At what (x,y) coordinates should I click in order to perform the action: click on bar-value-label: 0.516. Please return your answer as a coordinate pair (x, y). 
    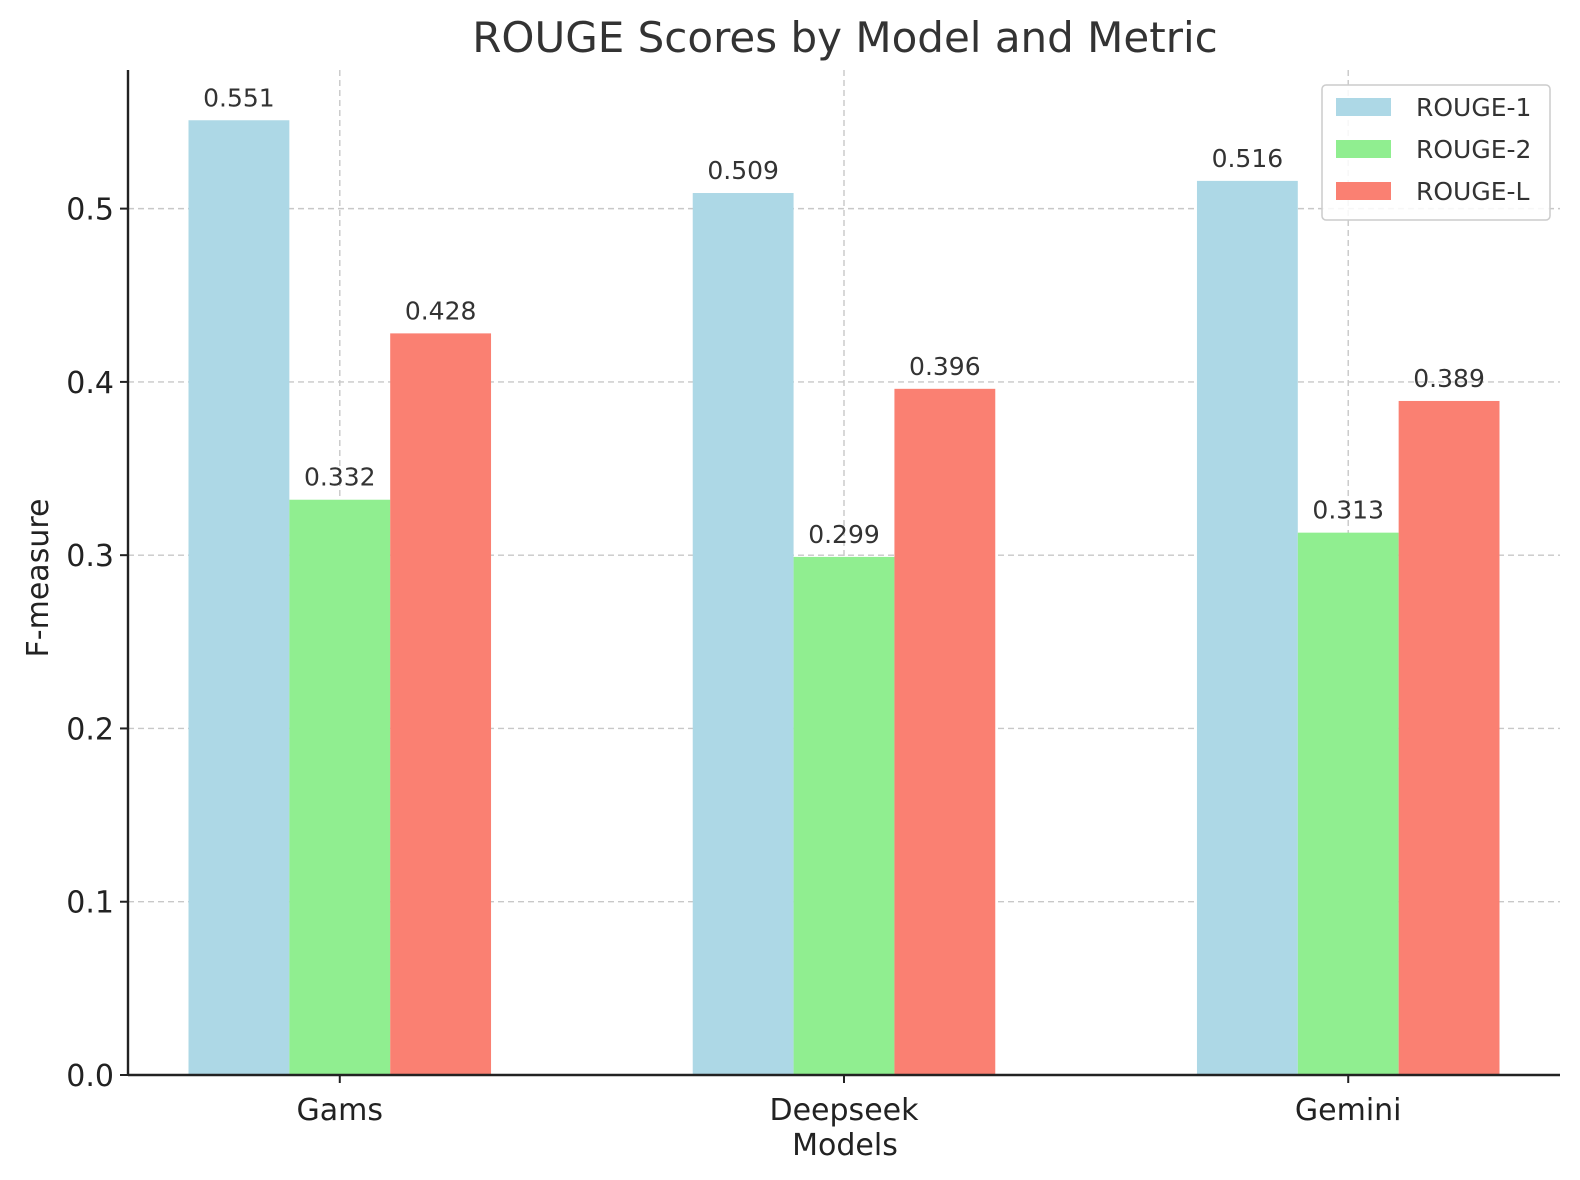
    Looking at the image, I should click on (1248, 158).